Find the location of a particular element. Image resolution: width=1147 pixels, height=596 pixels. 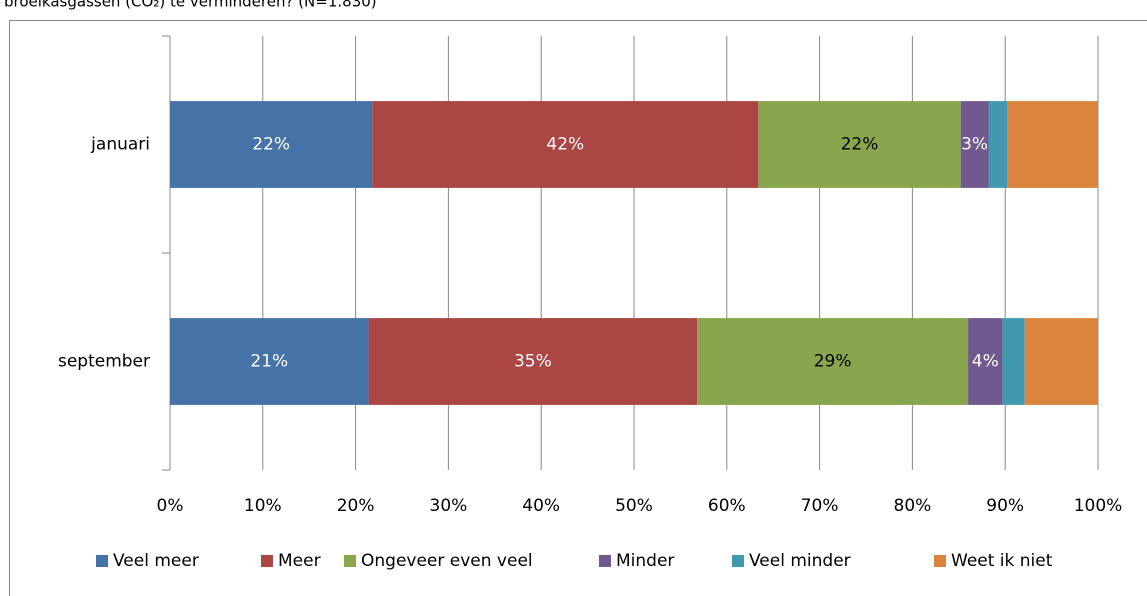

data-label: 35% is located at coordinates (533, 362).